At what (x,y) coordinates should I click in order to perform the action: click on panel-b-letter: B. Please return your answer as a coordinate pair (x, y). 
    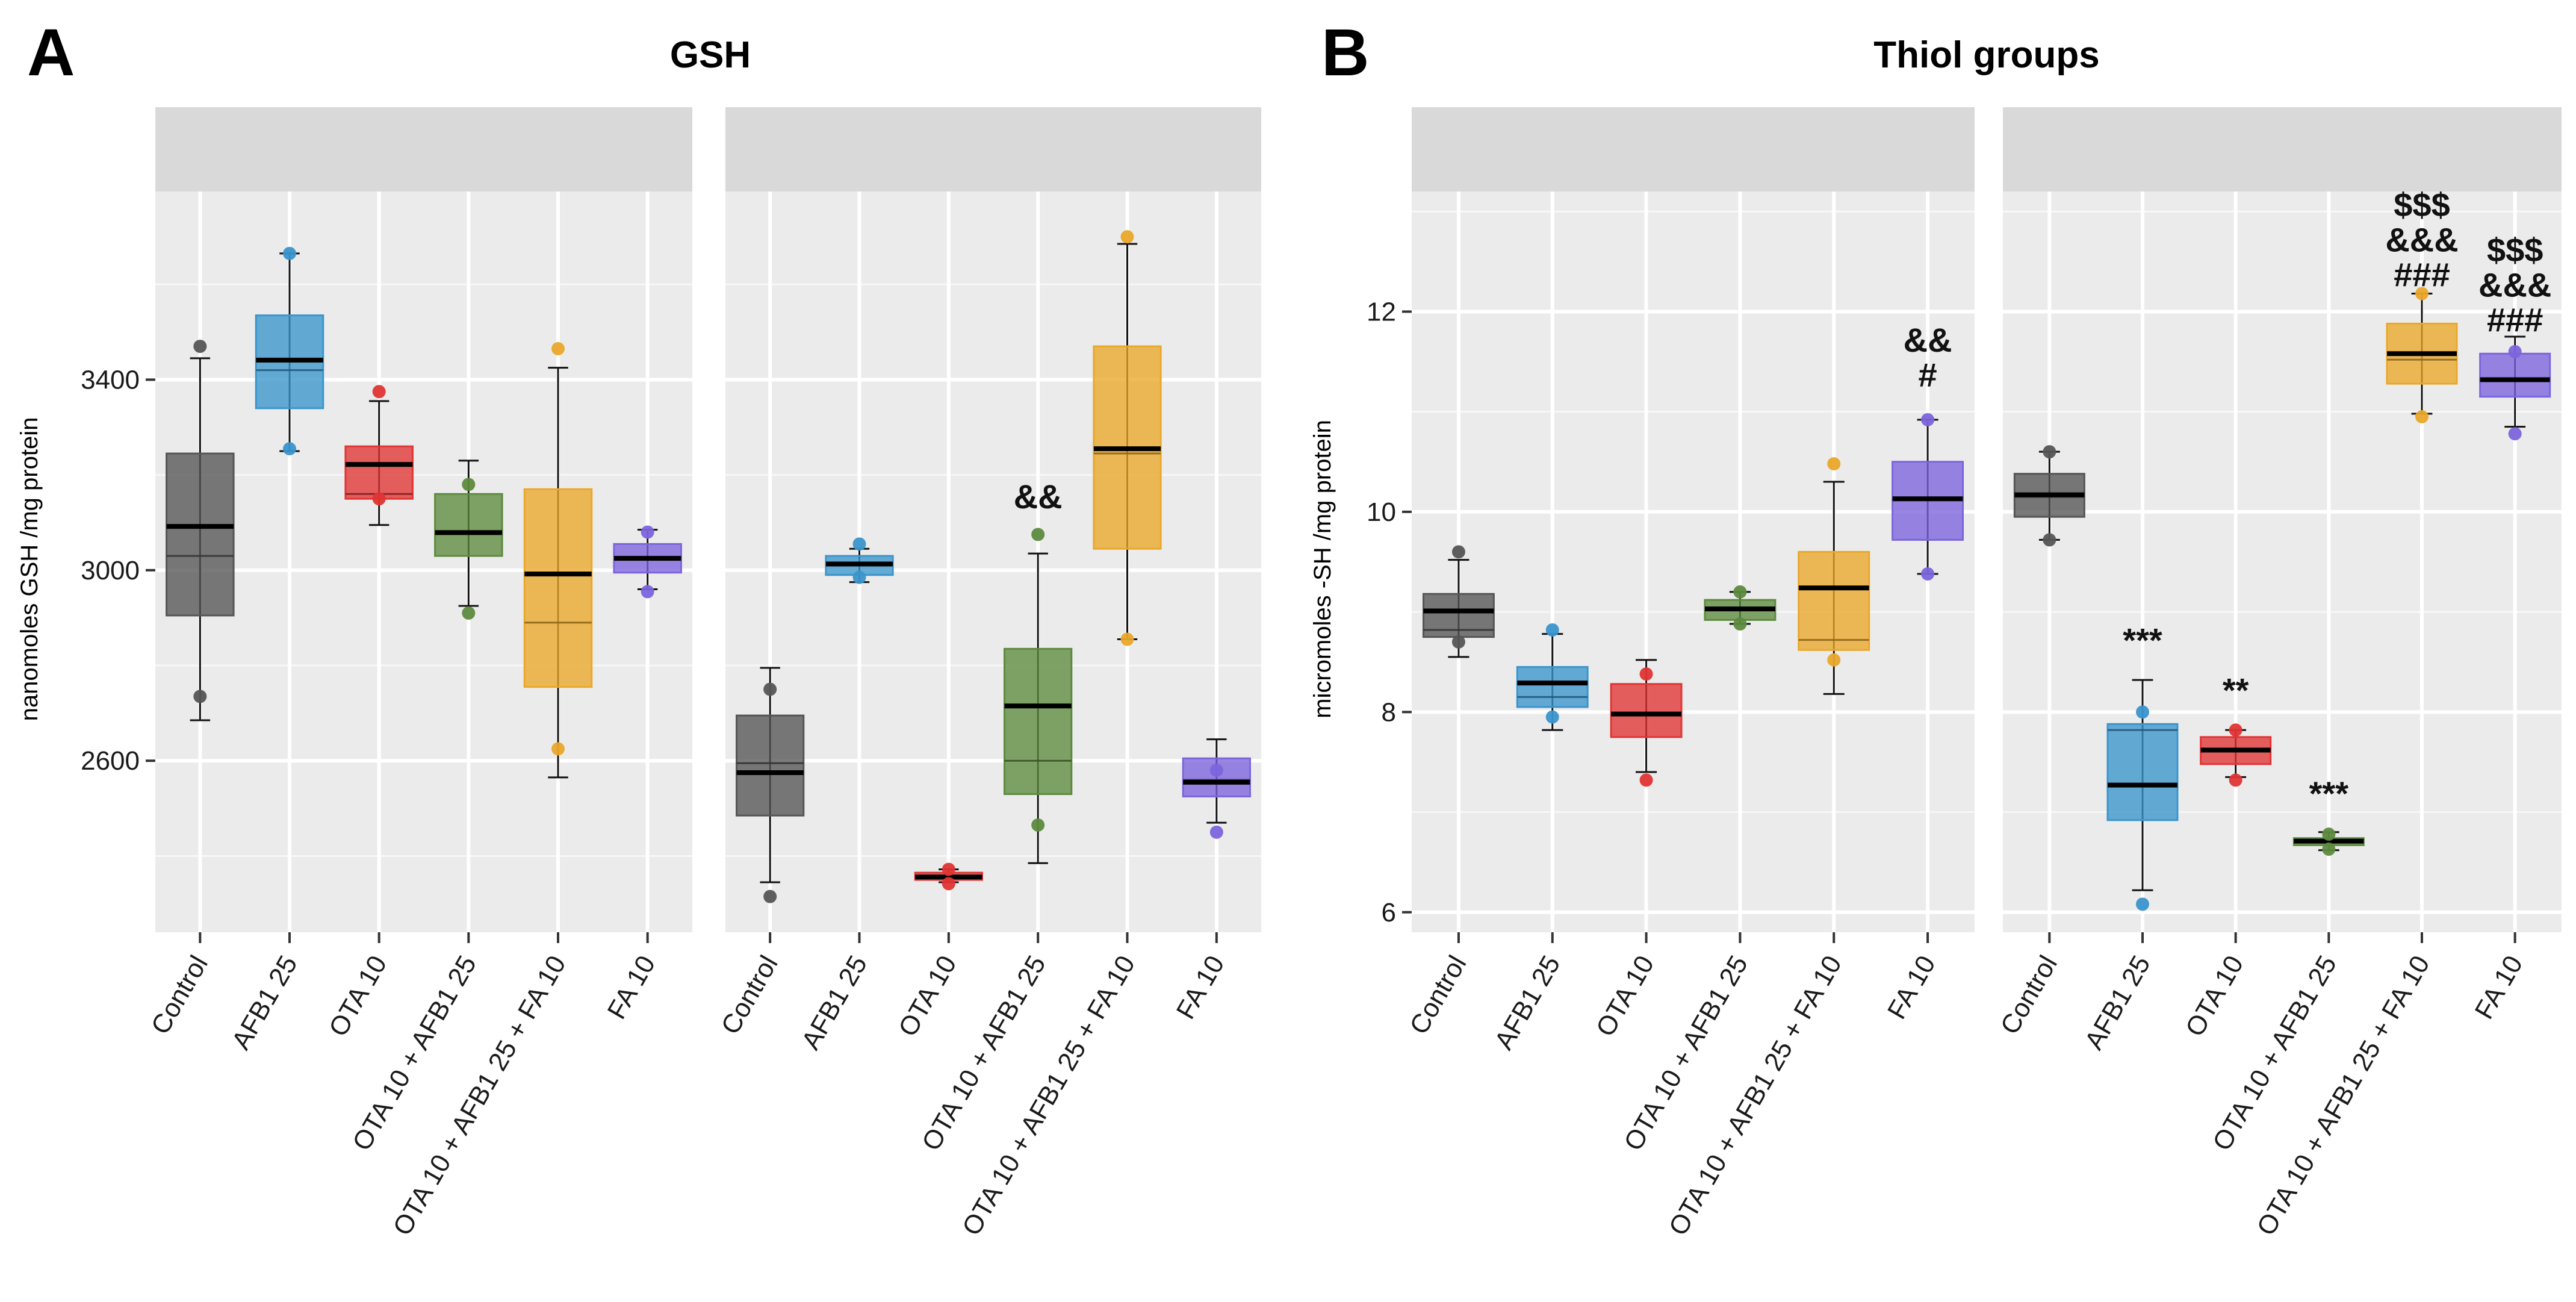
    Looking at the image, I should click on (1345, 53).